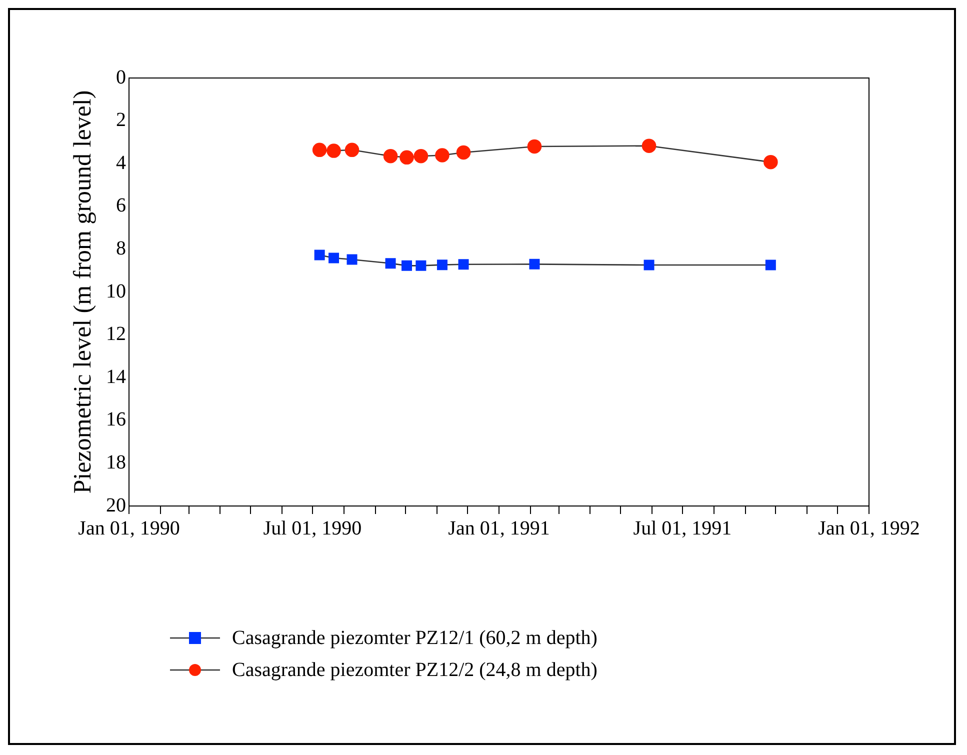 The image size is (967, 755). I want to click on legend-label: Casagrande piezomter PZ12/1 (60,2 m depth), so click(415, 638).